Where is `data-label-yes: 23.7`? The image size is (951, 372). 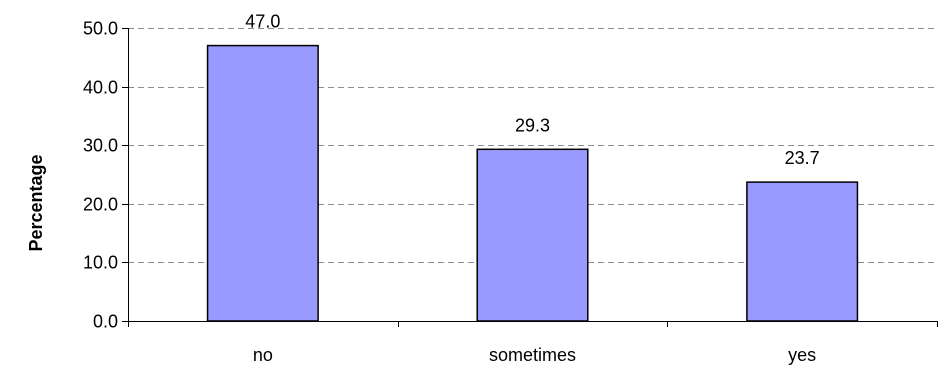
data-label-yes: 23.7 is located at coordinates (802, 158).